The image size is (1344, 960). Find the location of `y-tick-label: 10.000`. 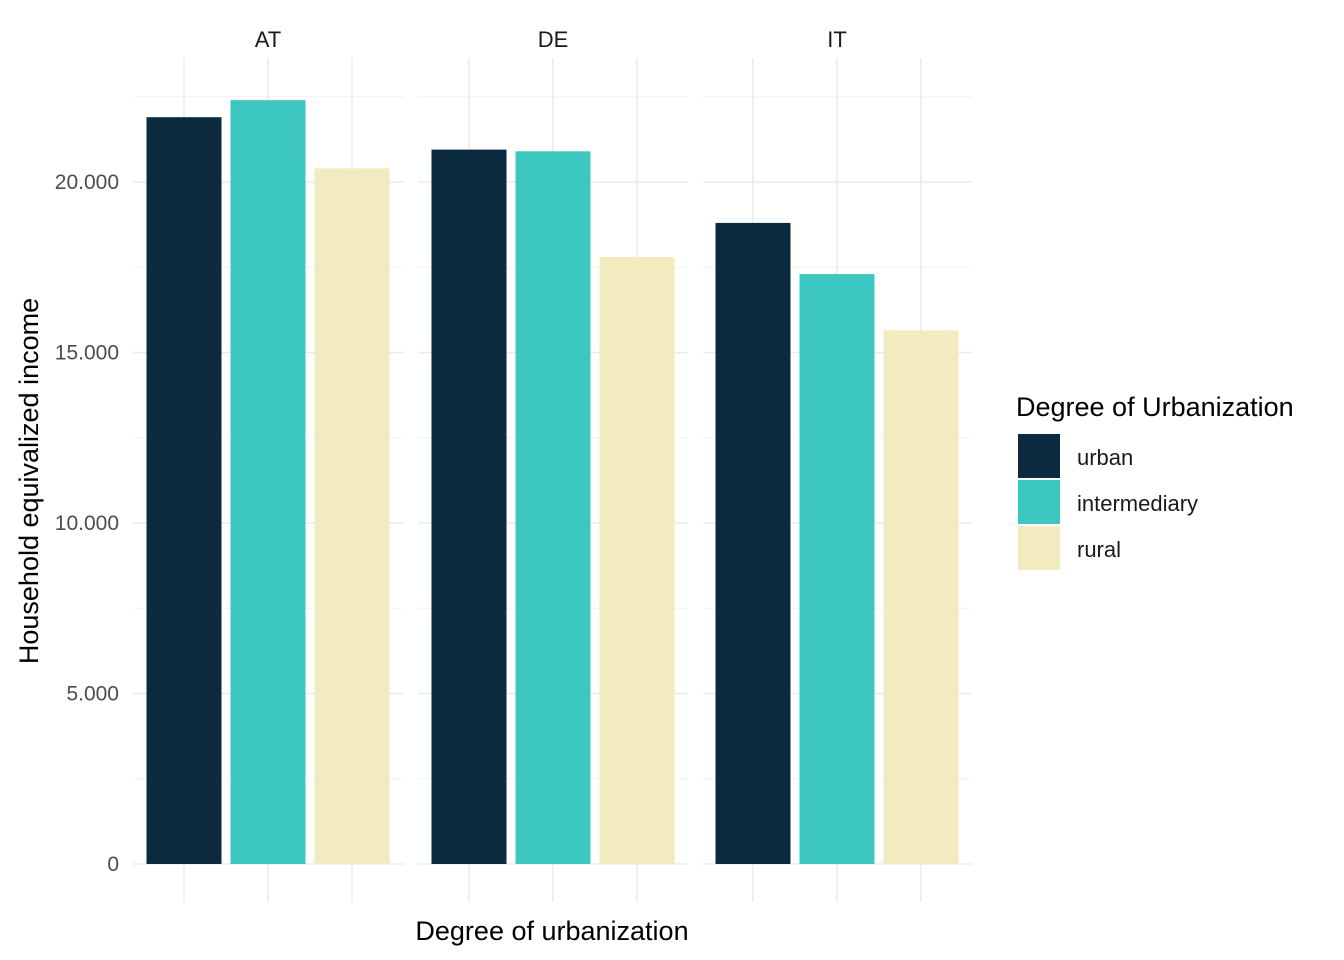

y-tick-label: 10.000 is located at coordinates (87, 523).